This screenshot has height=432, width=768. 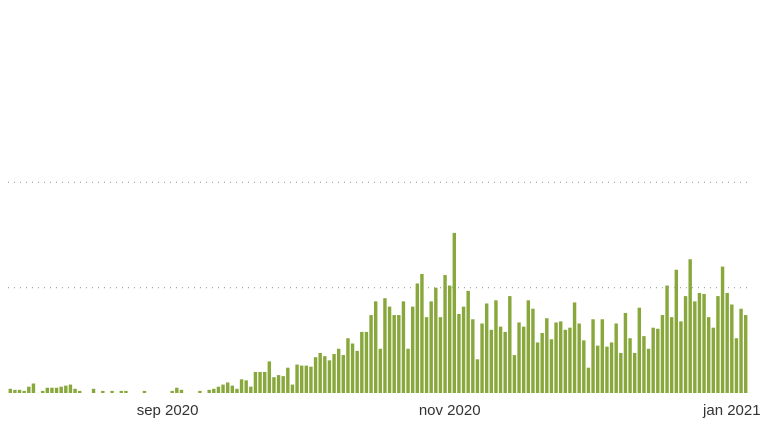 What do you see at coordinates (168, 410) in the screenshot?
I see `x-tick-label: sep 2020` at bounding box center [168, 410].